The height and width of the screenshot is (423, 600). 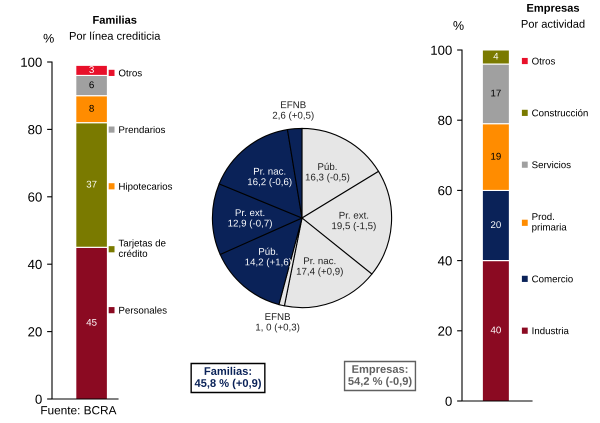 I want to click on data-label: 19, so click(x=496, y=156).